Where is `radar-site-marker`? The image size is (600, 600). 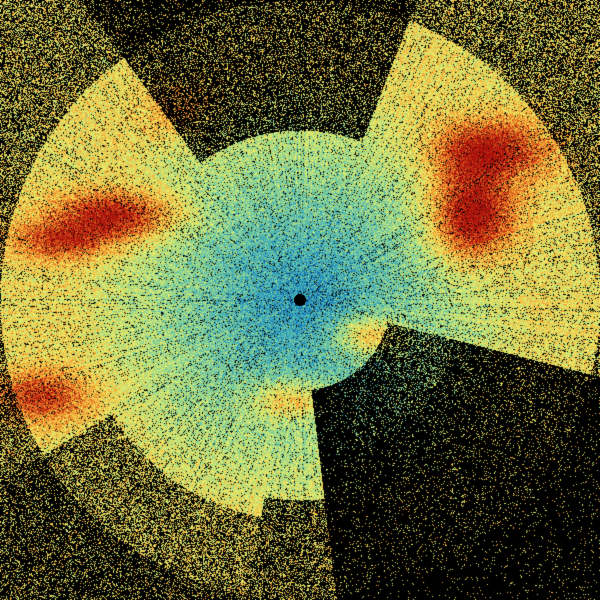
radar-site-marker is located at coordinates (300, 300).